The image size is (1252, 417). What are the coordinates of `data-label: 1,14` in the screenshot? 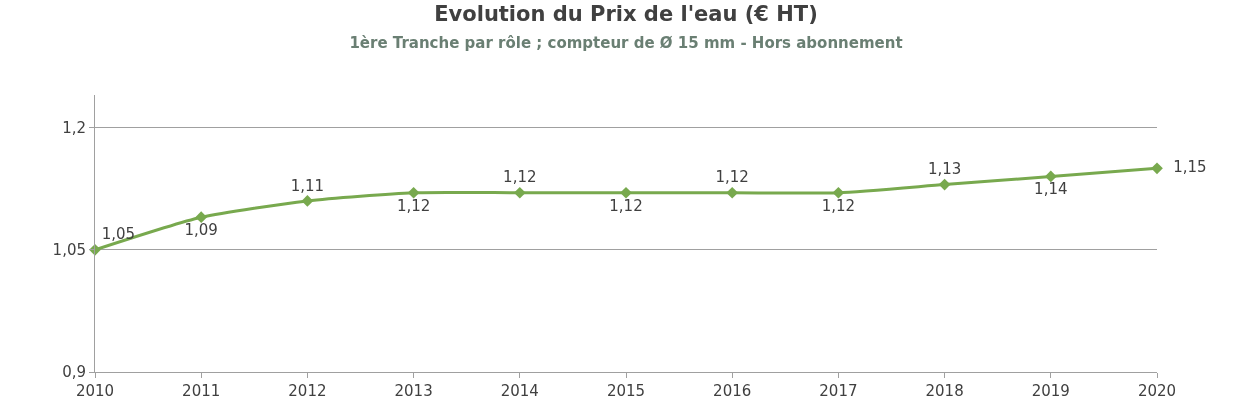 It's located at (1051, 189).